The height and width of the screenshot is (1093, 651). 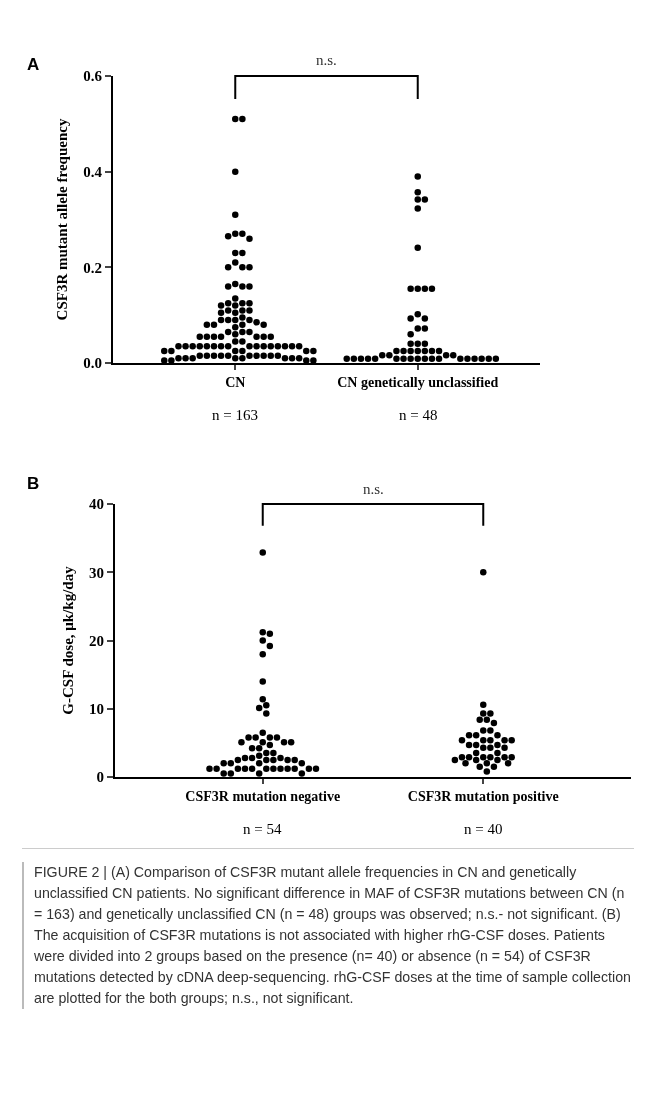 What do you see at coordinates (33, 483) in the screenshot?
I see `text: B` at bounding box center [33, 483].